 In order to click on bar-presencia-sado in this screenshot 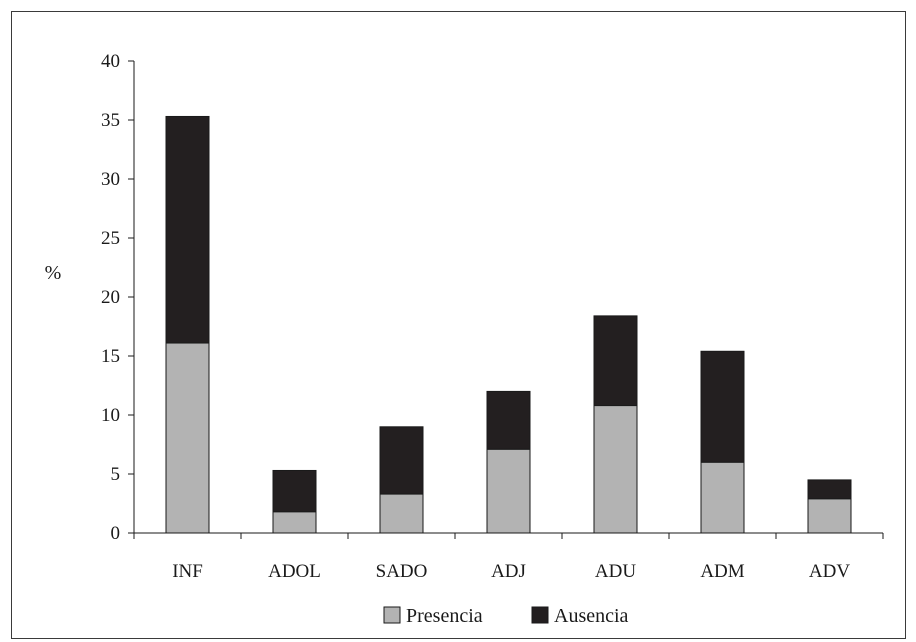, I will do `click(401, 513)`.